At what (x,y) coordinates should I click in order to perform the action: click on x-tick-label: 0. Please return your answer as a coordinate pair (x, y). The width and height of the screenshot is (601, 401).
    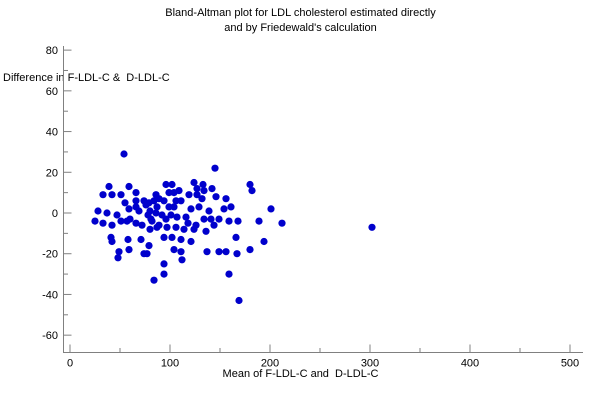
    Looking at the image, I should click on (70, 364).